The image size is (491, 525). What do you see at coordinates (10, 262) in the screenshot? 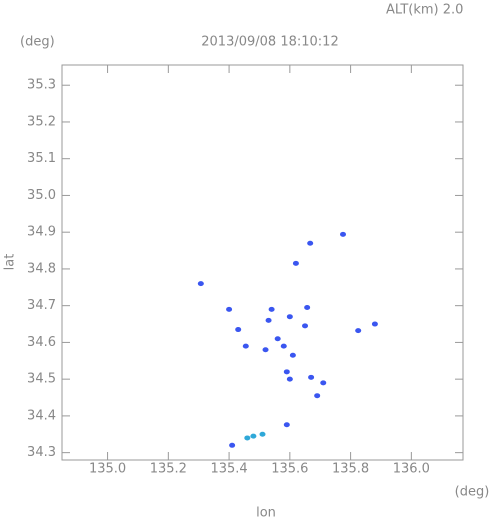
I see `y-axis-label: lat` at bounding box center [10, 262].